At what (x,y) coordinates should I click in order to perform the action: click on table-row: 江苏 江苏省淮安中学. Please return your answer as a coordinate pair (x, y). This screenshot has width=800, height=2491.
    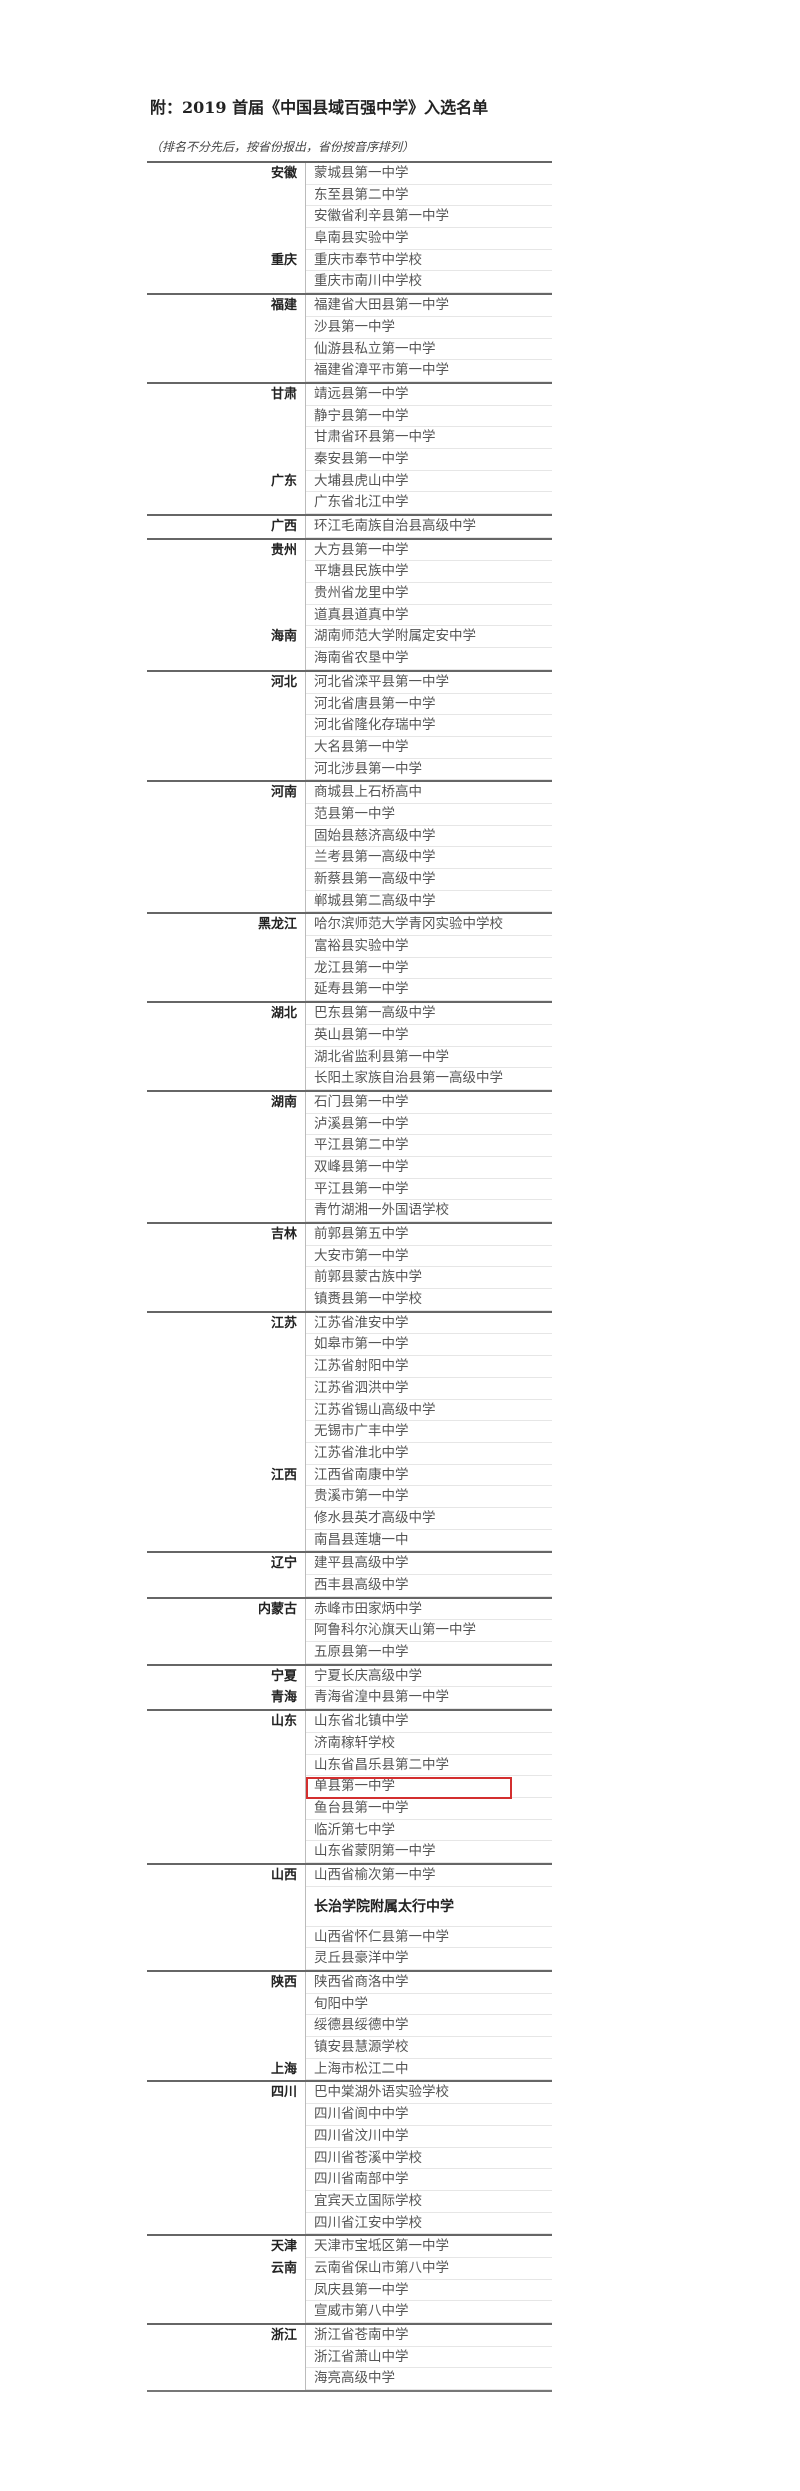
    Looking at the image, I should click on (349, 1323).